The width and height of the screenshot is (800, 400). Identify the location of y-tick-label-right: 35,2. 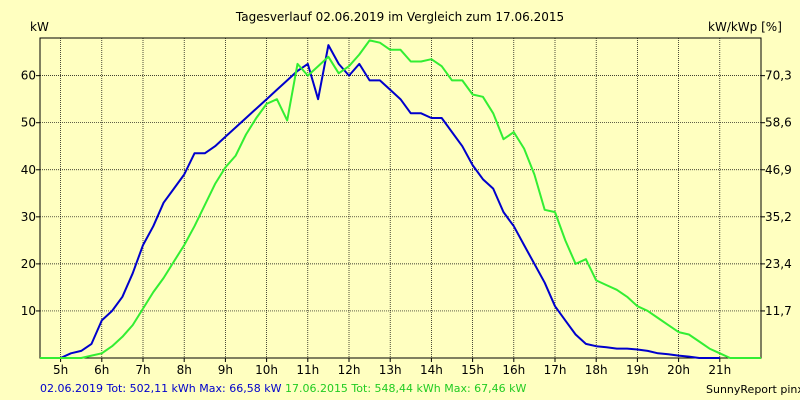
(778, 217).